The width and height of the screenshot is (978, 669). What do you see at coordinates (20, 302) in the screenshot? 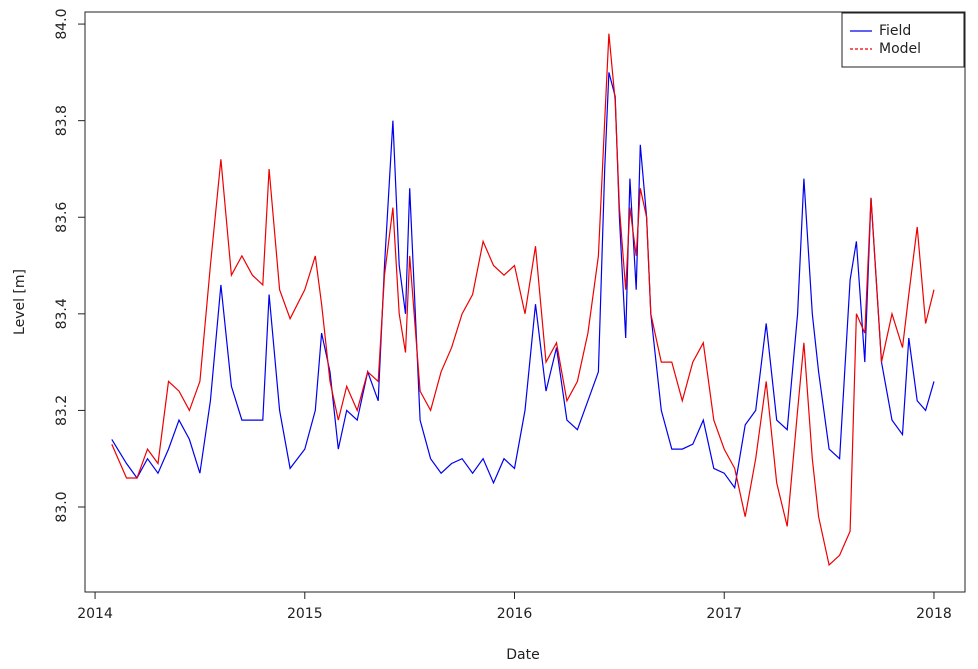
I see `y-axis-label: Level [m]` at bounding box center [20, 302].